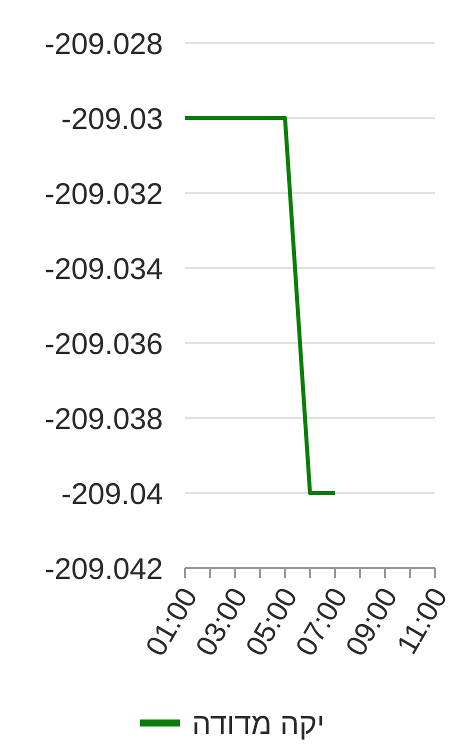  What do you see at coordinates (112, 119) in the screenshot?
I see `y-tick-label: -209.03` at bounding box center [112, 119].